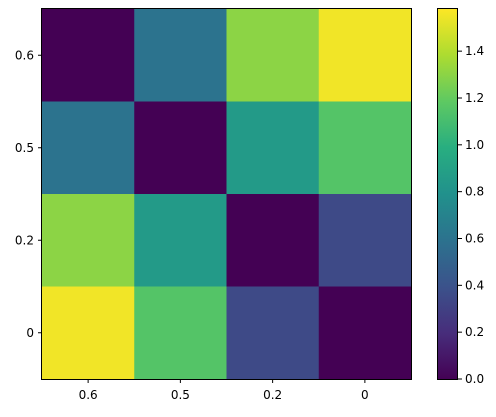 This screenshot has height=417, width=496. Describe the element at coordinates (365, 395) in the screenshot. I see `x-tick-label: 0` at that location.